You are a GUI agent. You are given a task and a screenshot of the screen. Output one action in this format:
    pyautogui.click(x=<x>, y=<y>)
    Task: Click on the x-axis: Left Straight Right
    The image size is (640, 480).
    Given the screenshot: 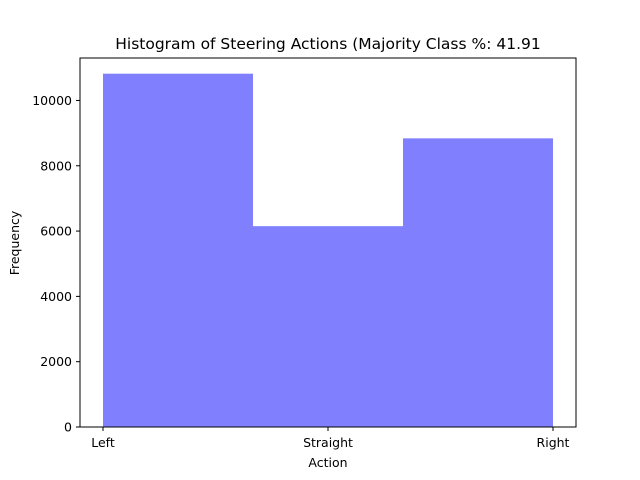 What is the action you would take?
    pyautogui.click(x=330, y=438)
    